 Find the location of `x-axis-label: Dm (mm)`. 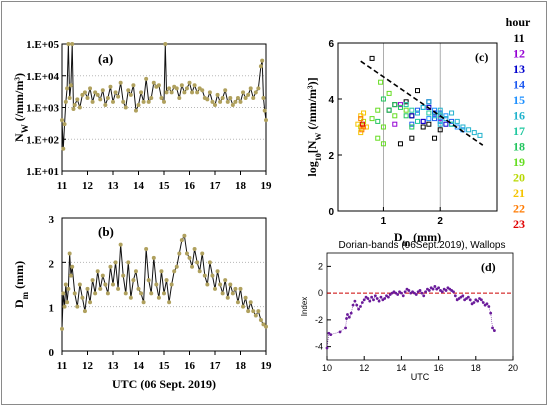

x-axis-label: Dm (mm) is located at coordinates (417, 239).